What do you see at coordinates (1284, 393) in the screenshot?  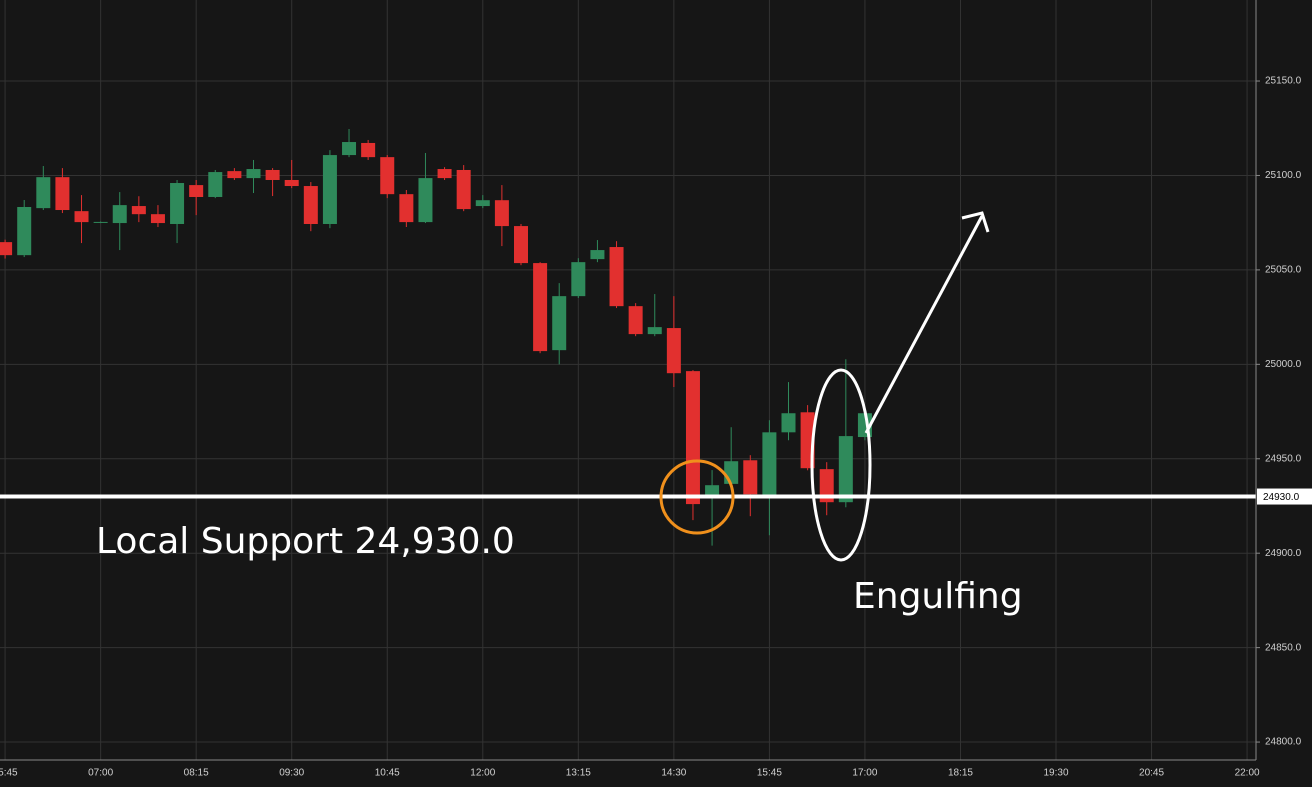 I see `y-axis-panel` at bounding box center [1284, 393].